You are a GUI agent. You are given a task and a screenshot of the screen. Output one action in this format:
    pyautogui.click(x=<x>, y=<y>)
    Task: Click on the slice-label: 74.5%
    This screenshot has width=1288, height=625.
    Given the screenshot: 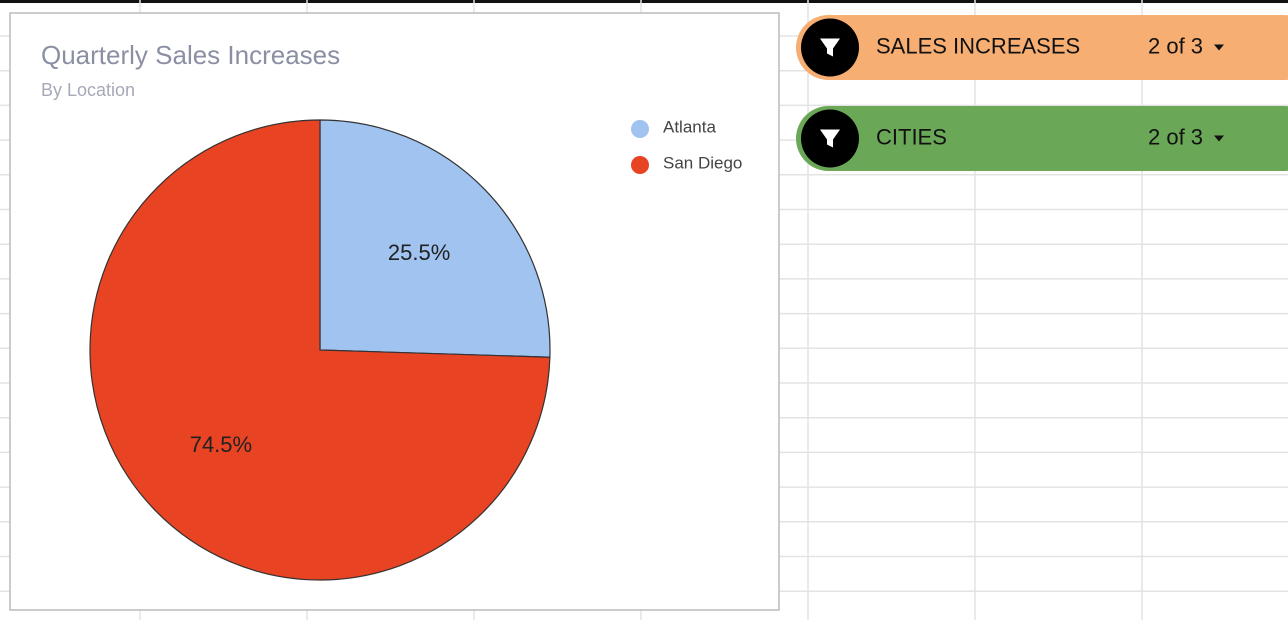 What is the action you would take?
    pyautogui.click(x=221, y=444)
    